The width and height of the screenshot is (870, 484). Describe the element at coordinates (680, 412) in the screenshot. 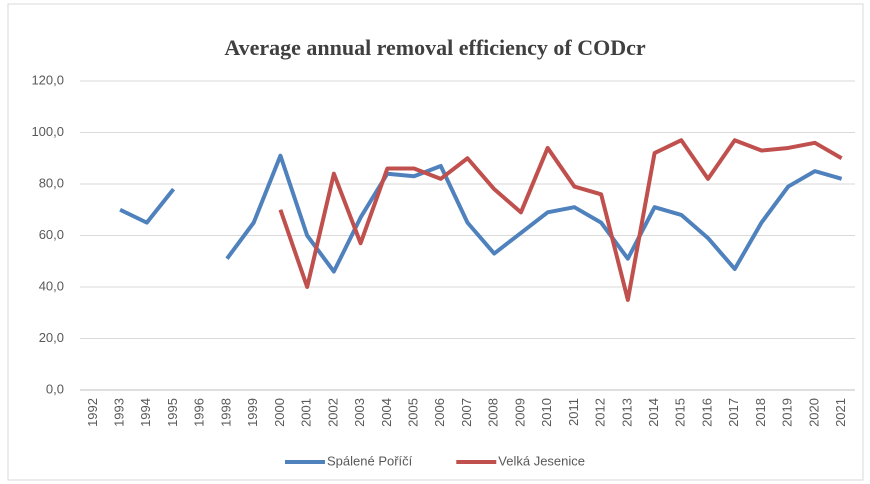

I see `x-tick-label: 2015` at that location.